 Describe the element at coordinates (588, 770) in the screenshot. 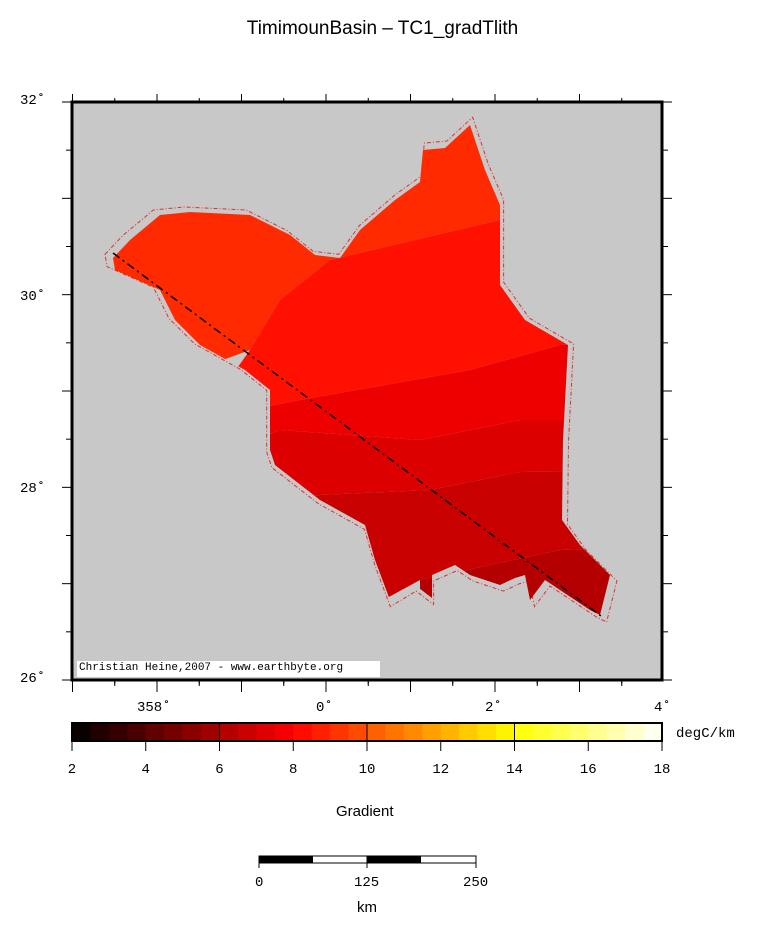

I see `colorbar-tick-label: 16` at that location.